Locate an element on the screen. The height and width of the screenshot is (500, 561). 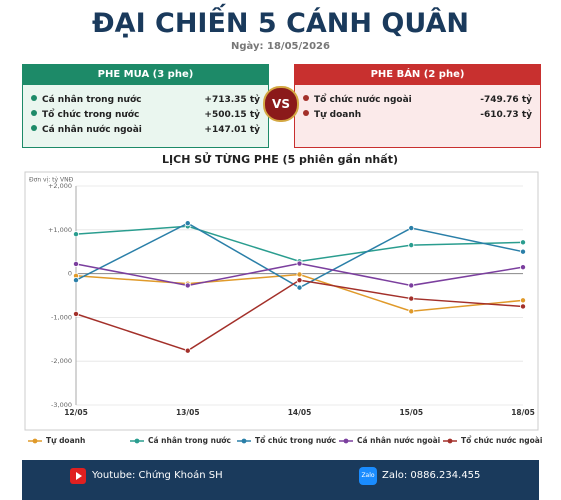
zalo-icon: Zalo is located at coordinates (368, 476).